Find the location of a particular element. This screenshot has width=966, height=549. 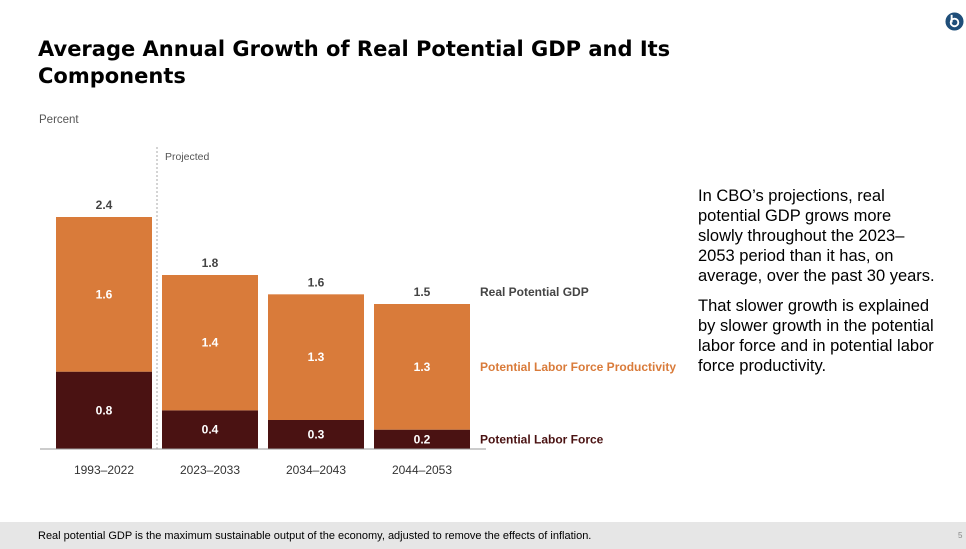

x-tick-label: 2034–2043 is located at coordinates (316, 470).